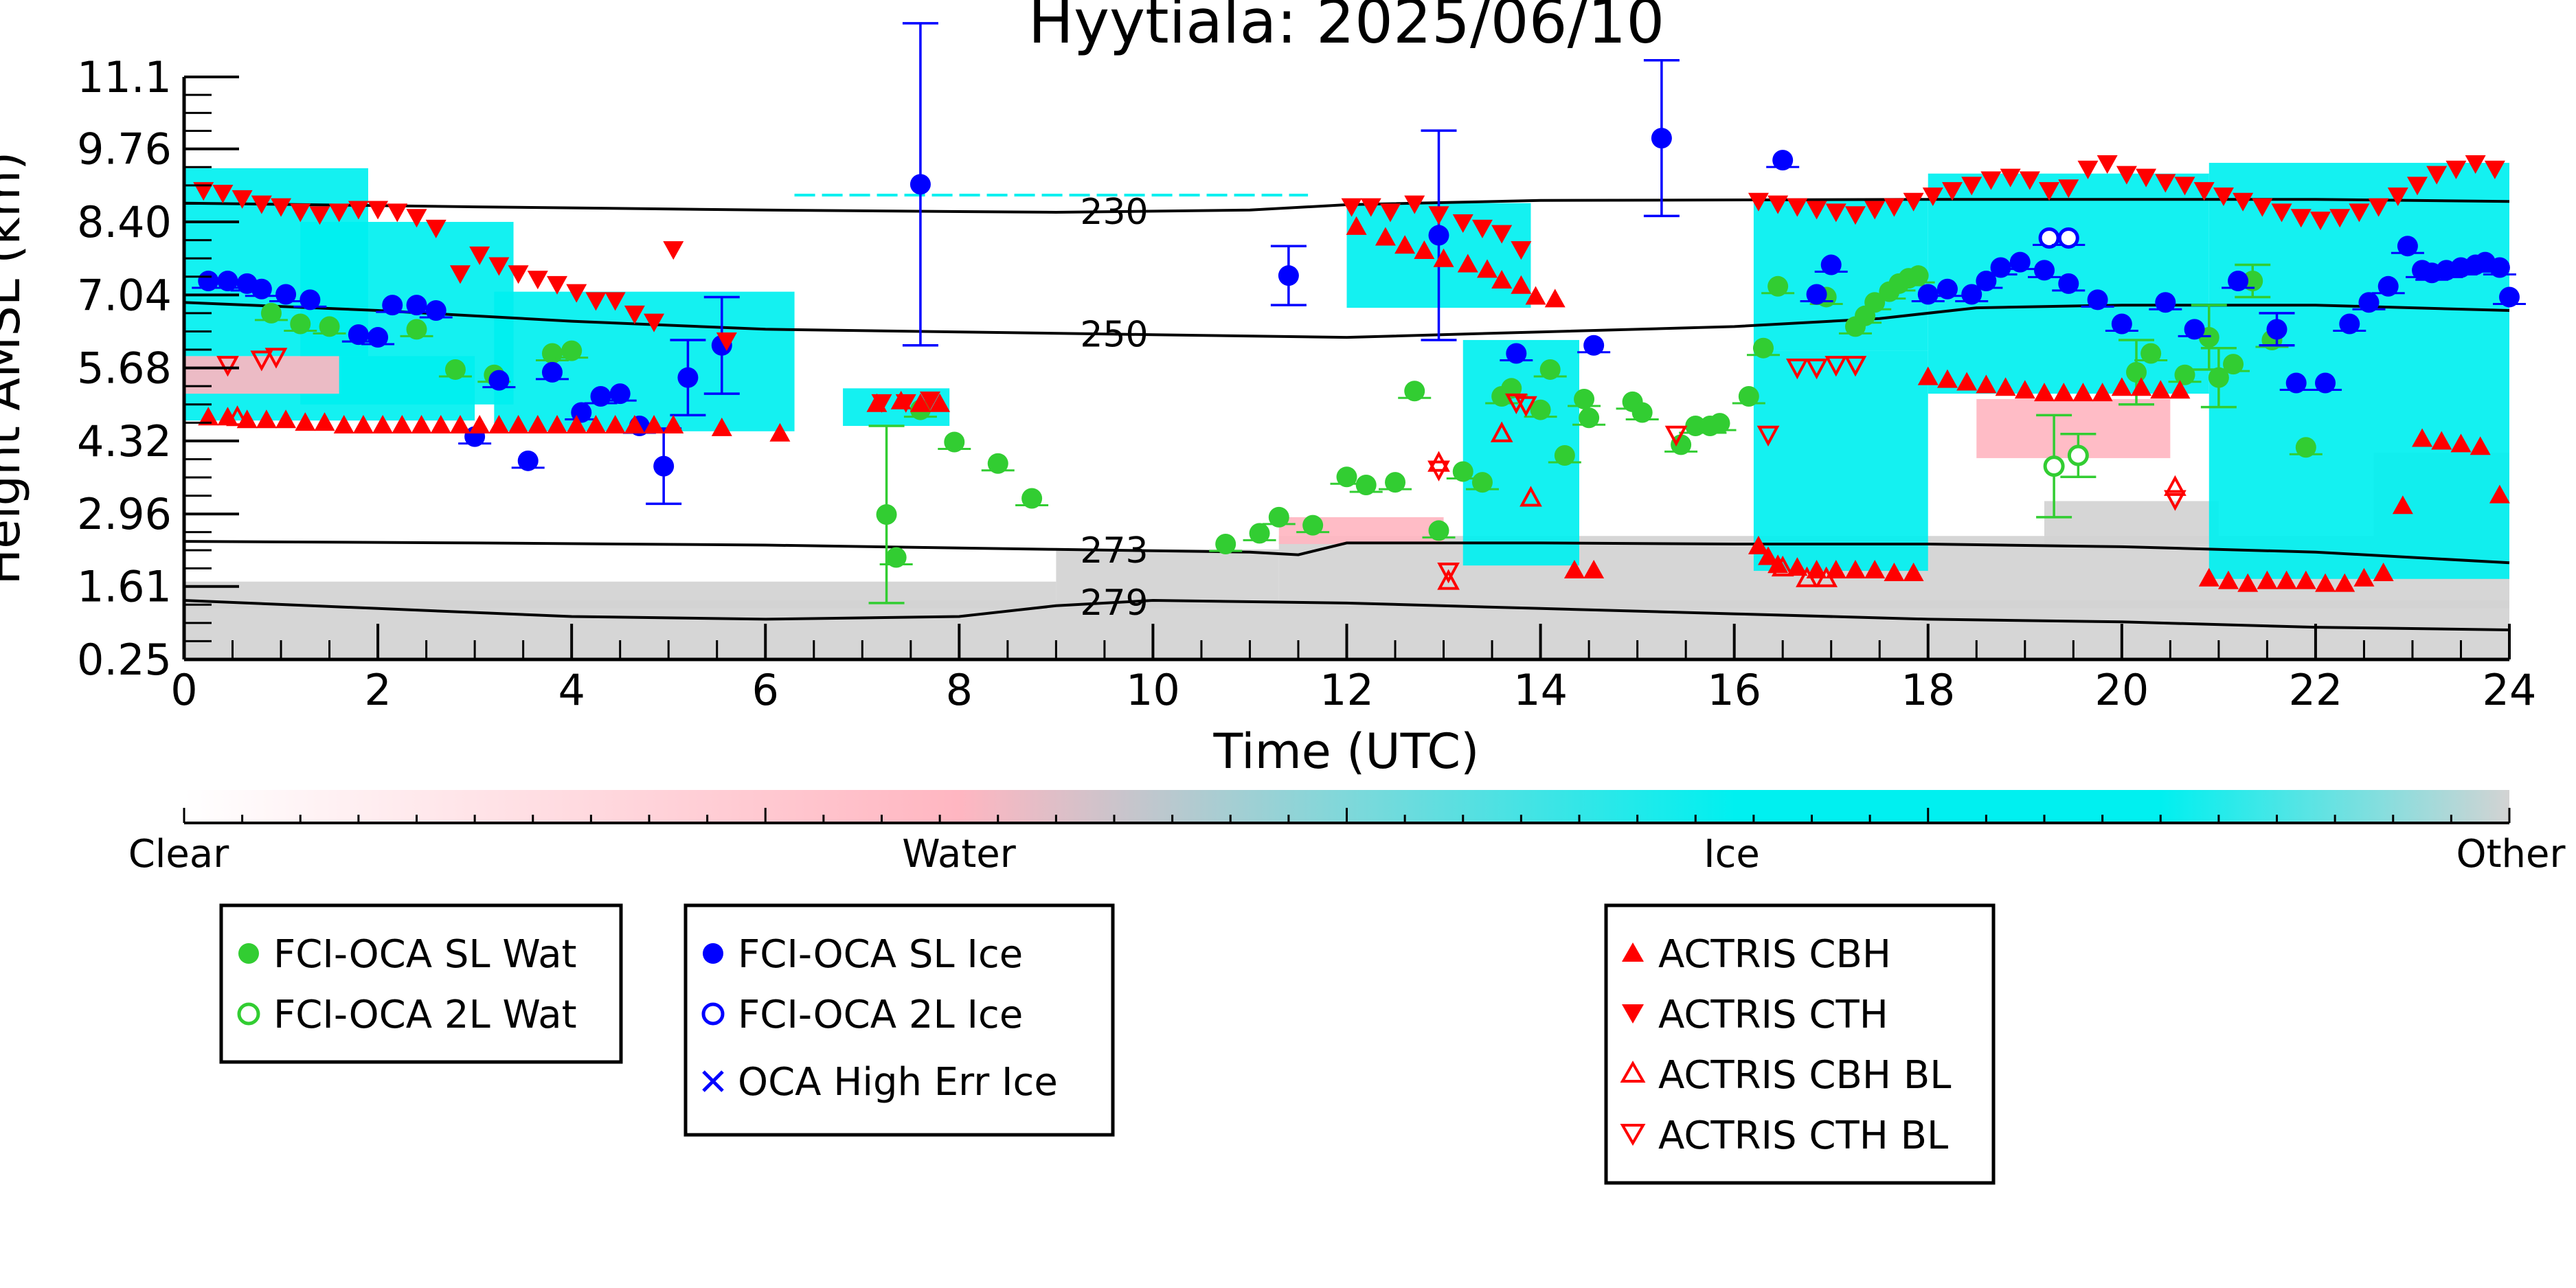  What do you see at coordinates (248, 1014) in the screenshot?
I see `legend-marker-2l-wat` at bounding box center [248, 1014].